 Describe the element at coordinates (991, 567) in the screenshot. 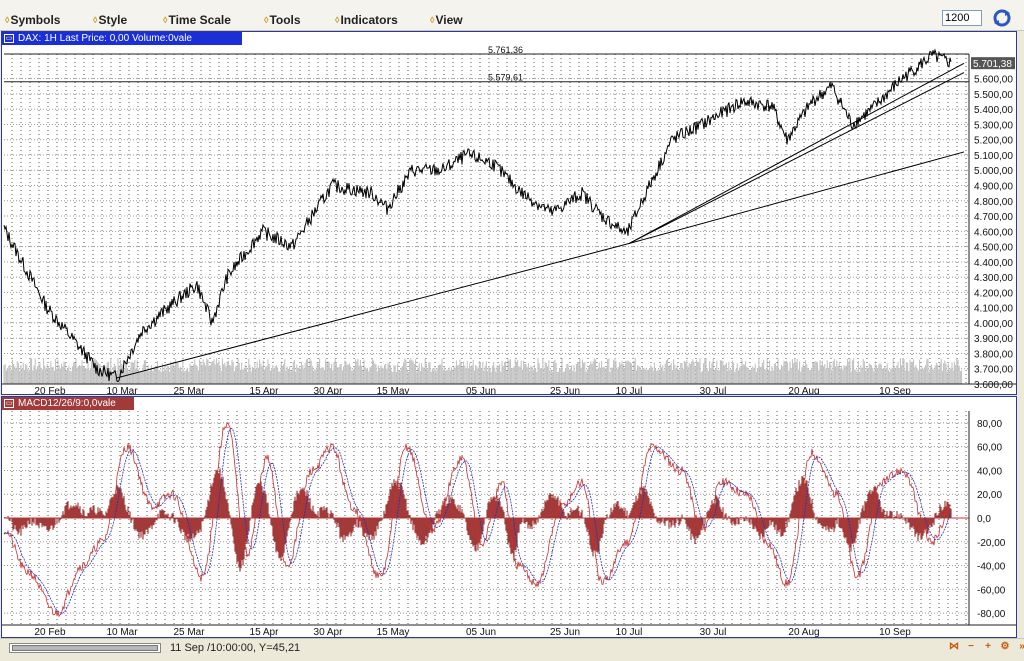

I see `y-tick-label: -40,00` at that location.